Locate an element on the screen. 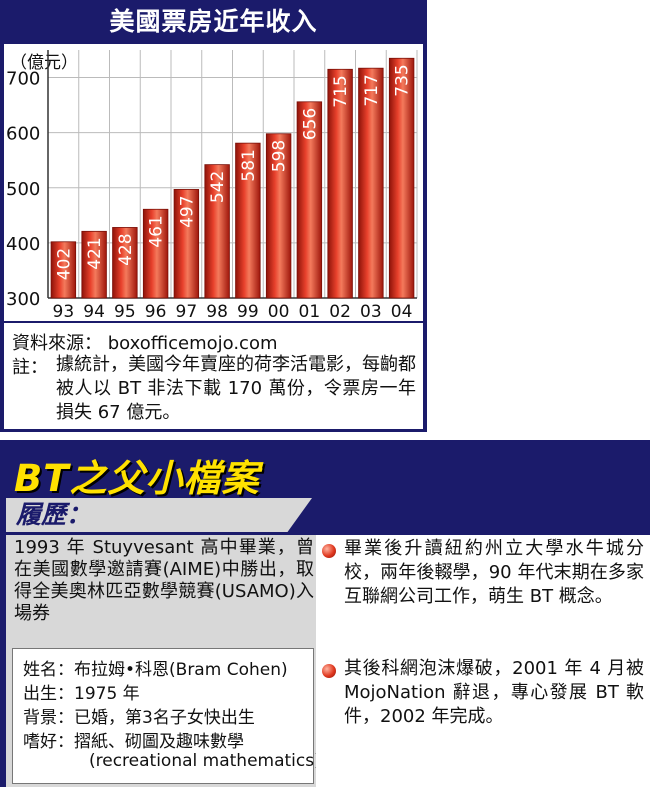  info-value: 1975 年 is located at coordinates (107, 694).